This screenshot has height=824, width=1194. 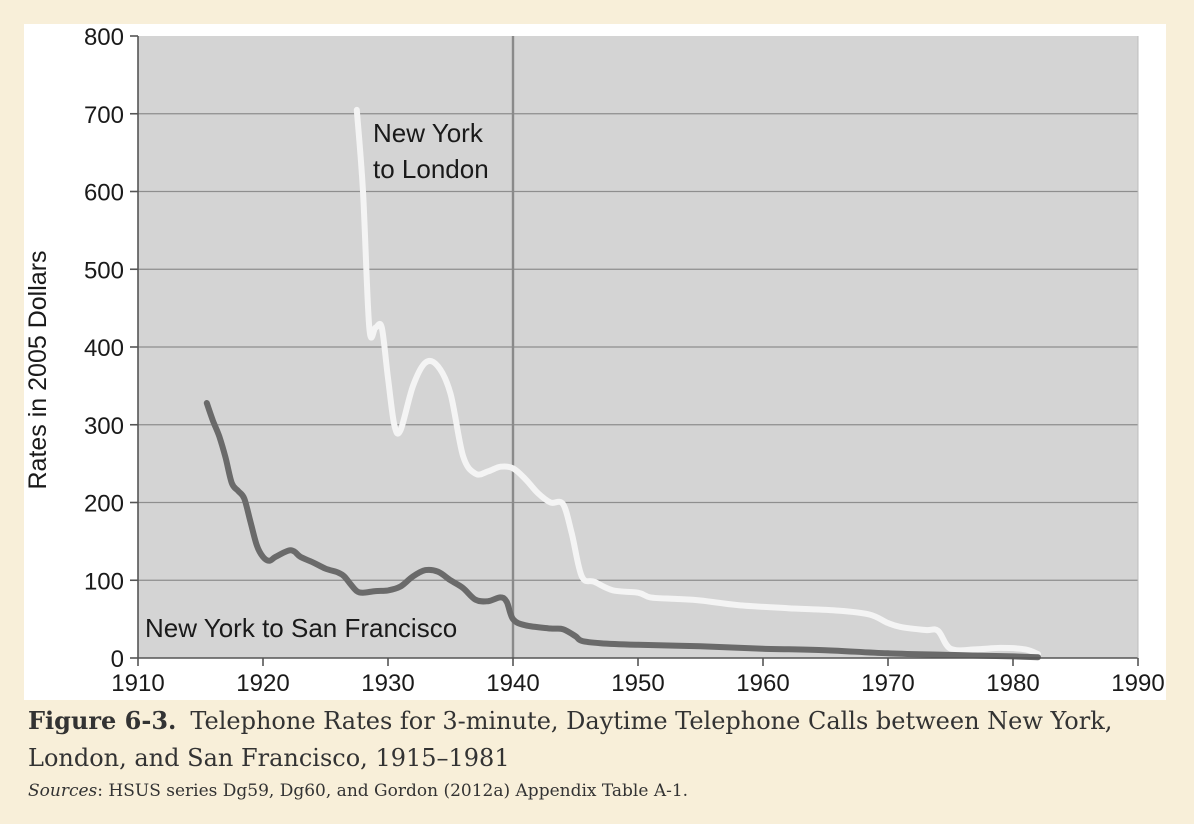 I want to click on x-tick-label-1920: 1920, so click(x=262, y=683).